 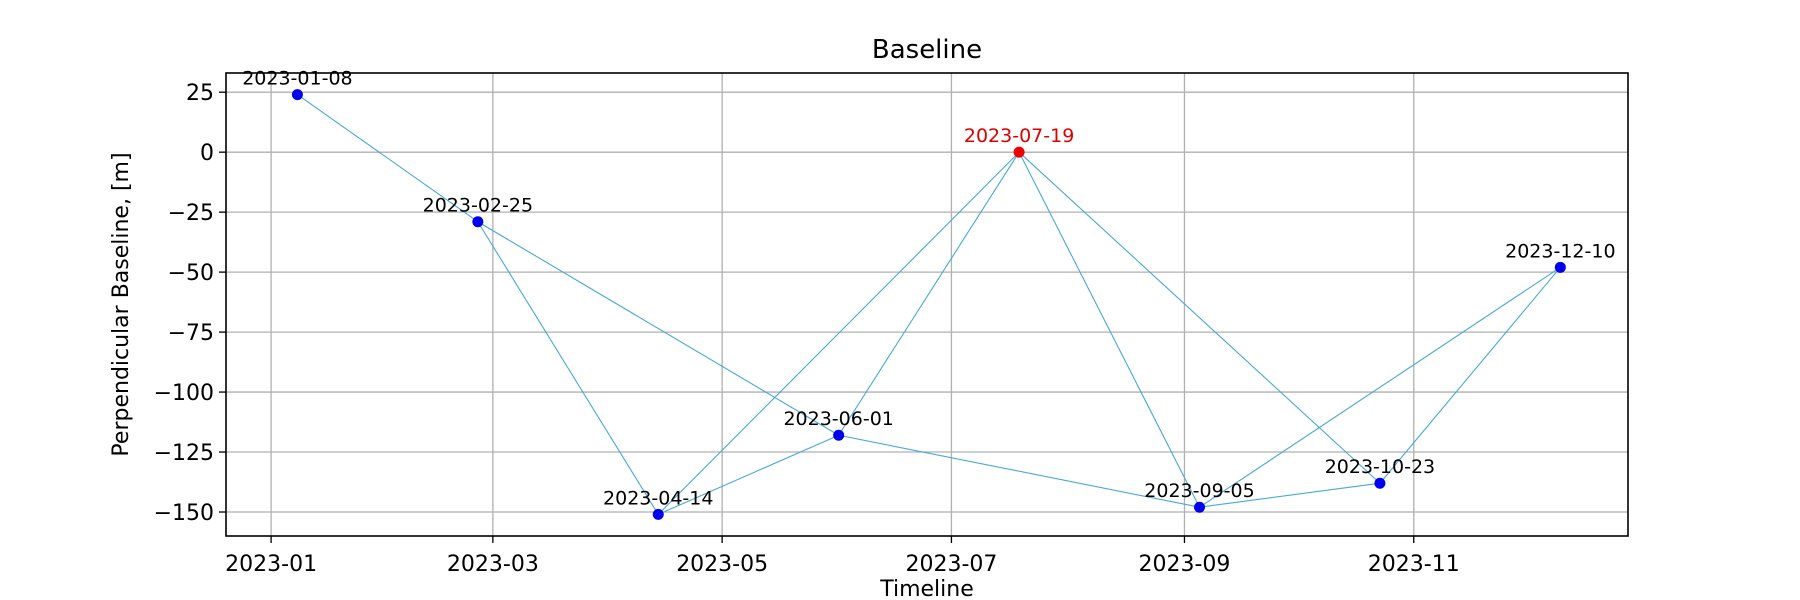 I want to click on point-label: 2023-01-08, so click(x=297, y=79).